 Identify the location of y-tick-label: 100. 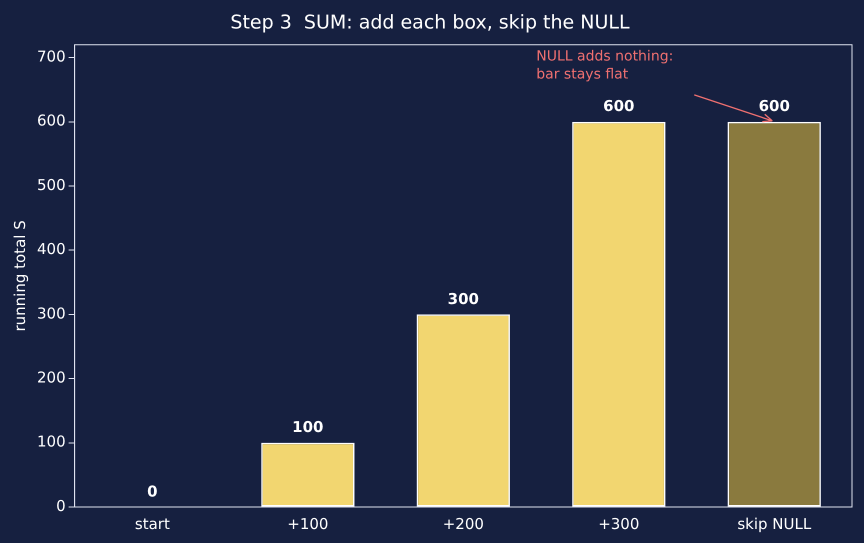
(51, 441).